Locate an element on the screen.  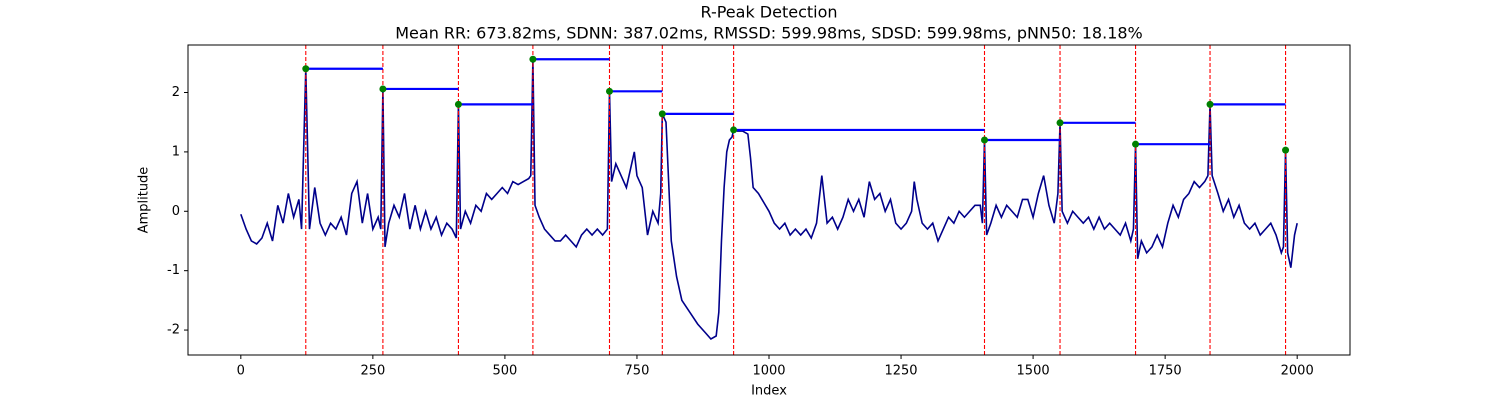
x-tick-label: 0 is located at coordinates (241, 371).